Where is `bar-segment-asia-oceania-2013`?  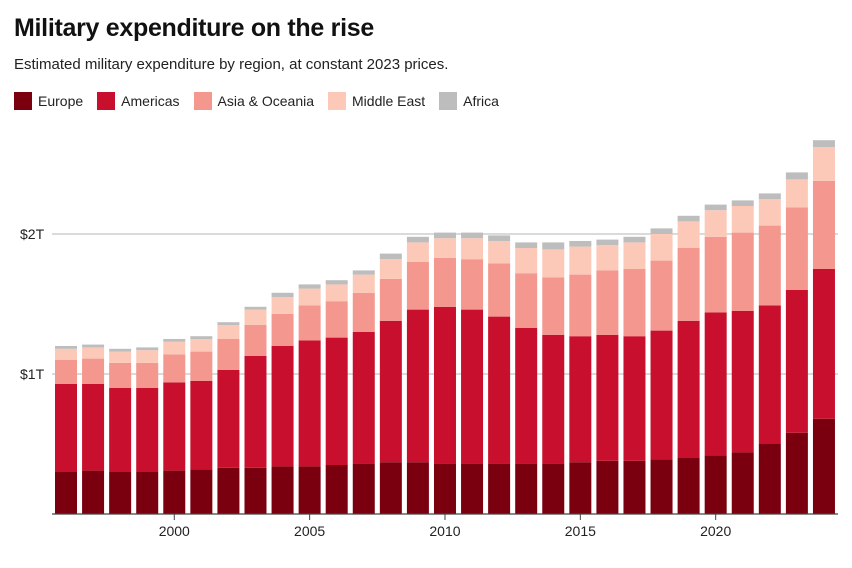 bar-segment-asia-oceania-2013 is located at coordinates (526, 300).